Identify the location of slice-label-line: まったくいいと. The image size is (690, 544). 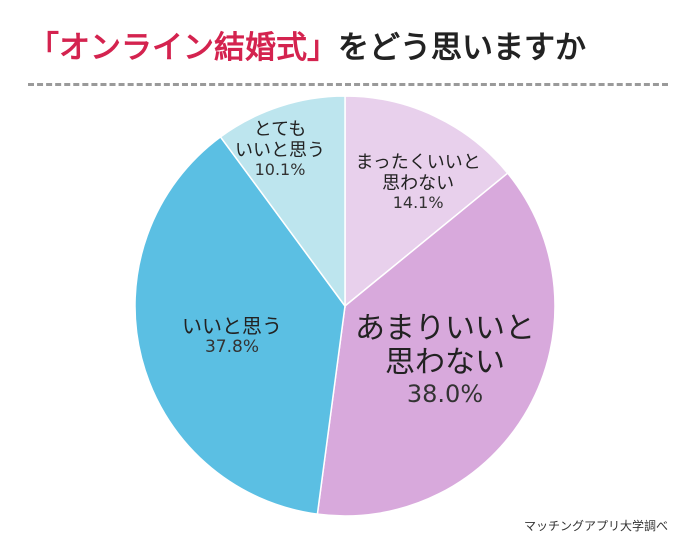
(418, 162).